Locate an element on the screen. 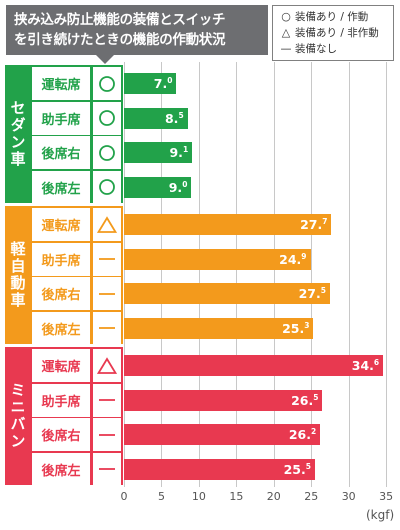  seat-label: 後席右 is located at coordinates (61, 153).